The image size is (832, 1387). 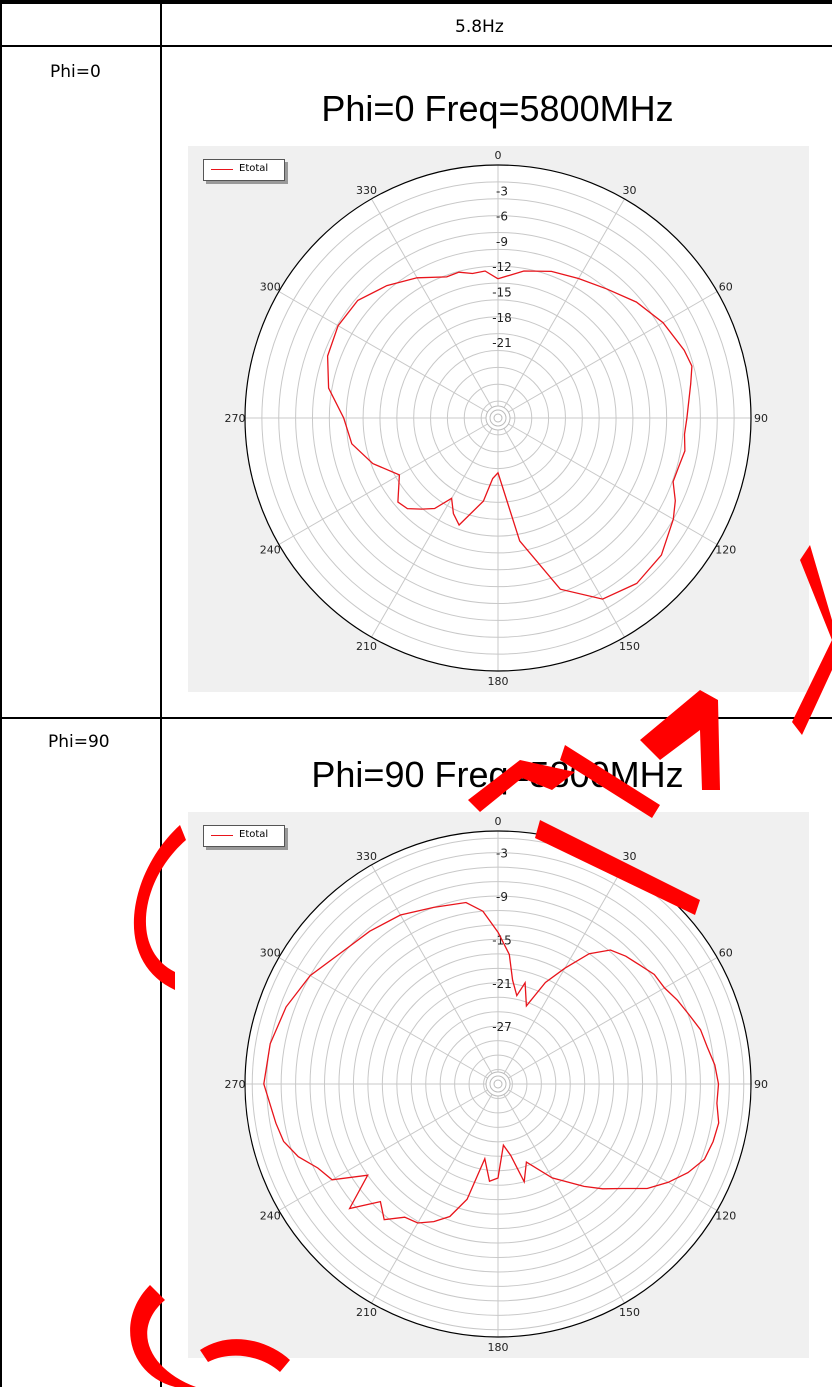 What do you see at coordinates (161, 693) in the screenshot?
I see `table-column-divider` at bounding box center [161, 693].